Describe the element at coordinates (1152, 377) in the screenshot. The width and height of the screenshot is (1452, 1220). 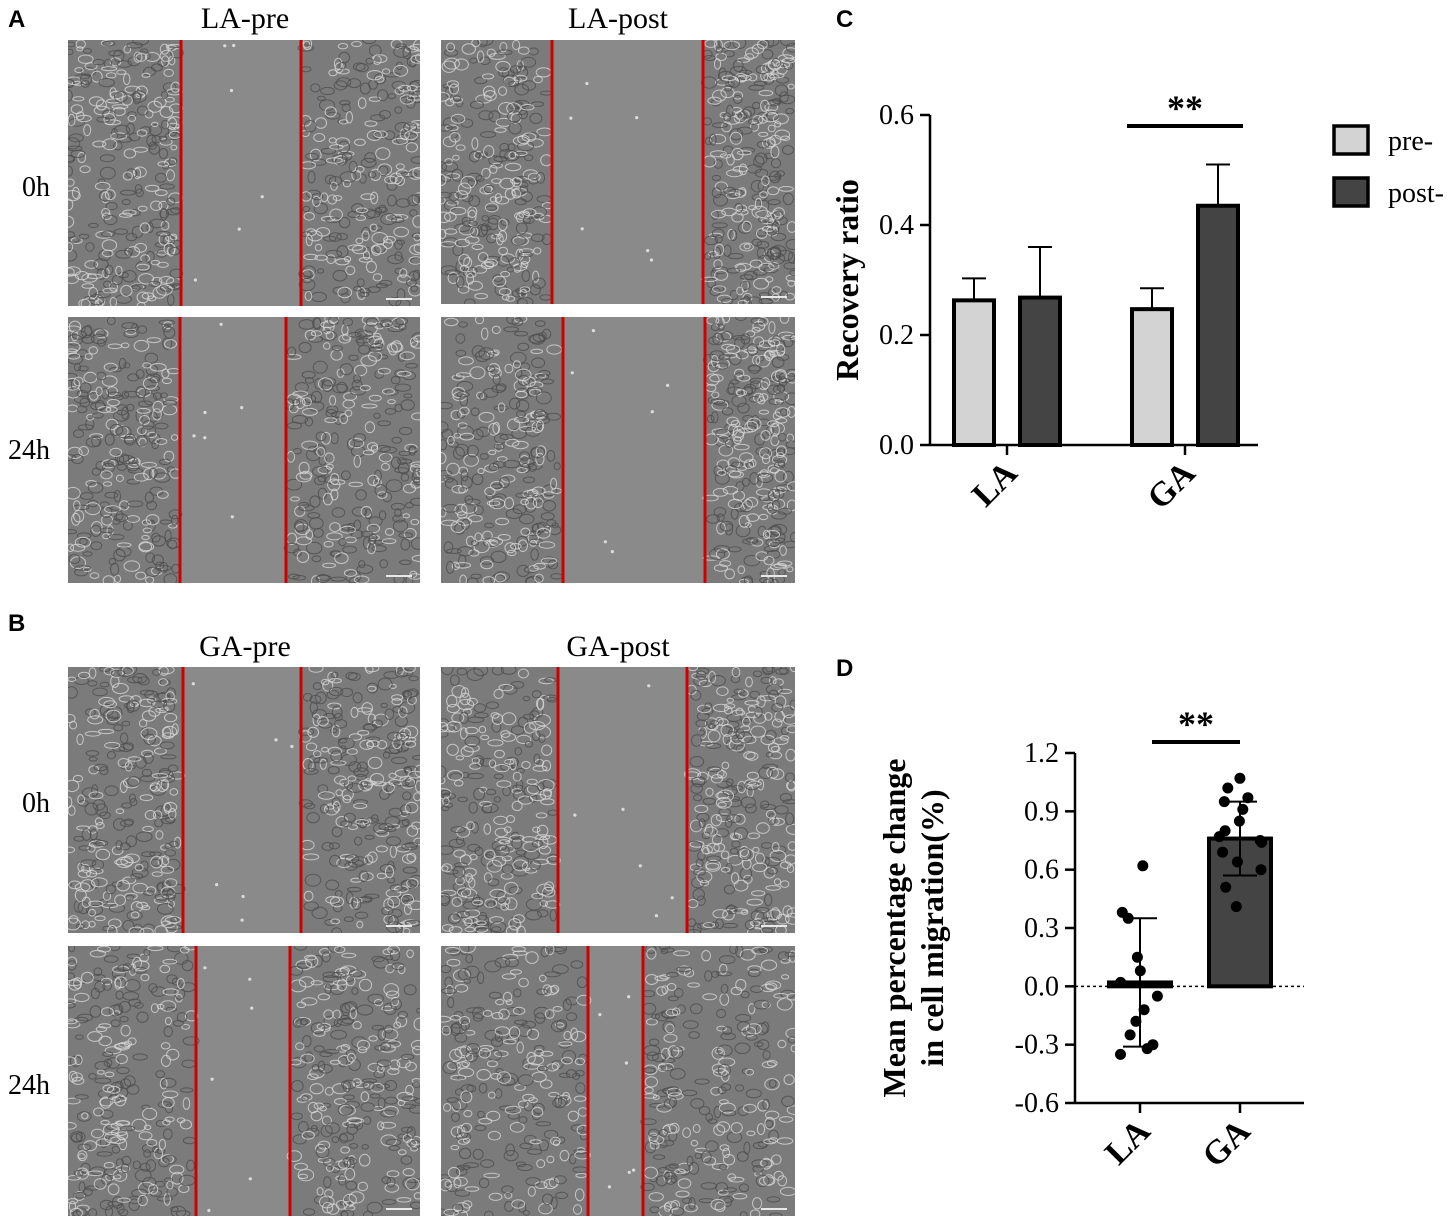
I see `bar-ga-pre` at that location.